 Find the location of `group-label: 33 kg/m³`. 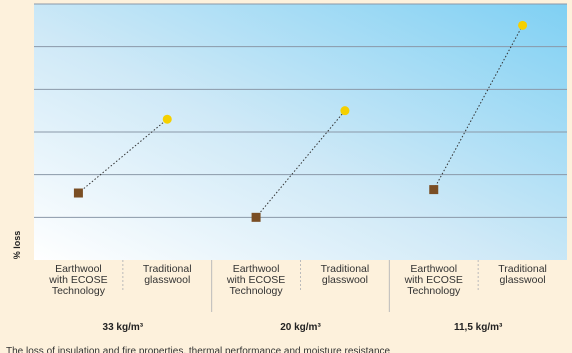

group-label: 33 kg/m³ is located at coordinates (123, 327).